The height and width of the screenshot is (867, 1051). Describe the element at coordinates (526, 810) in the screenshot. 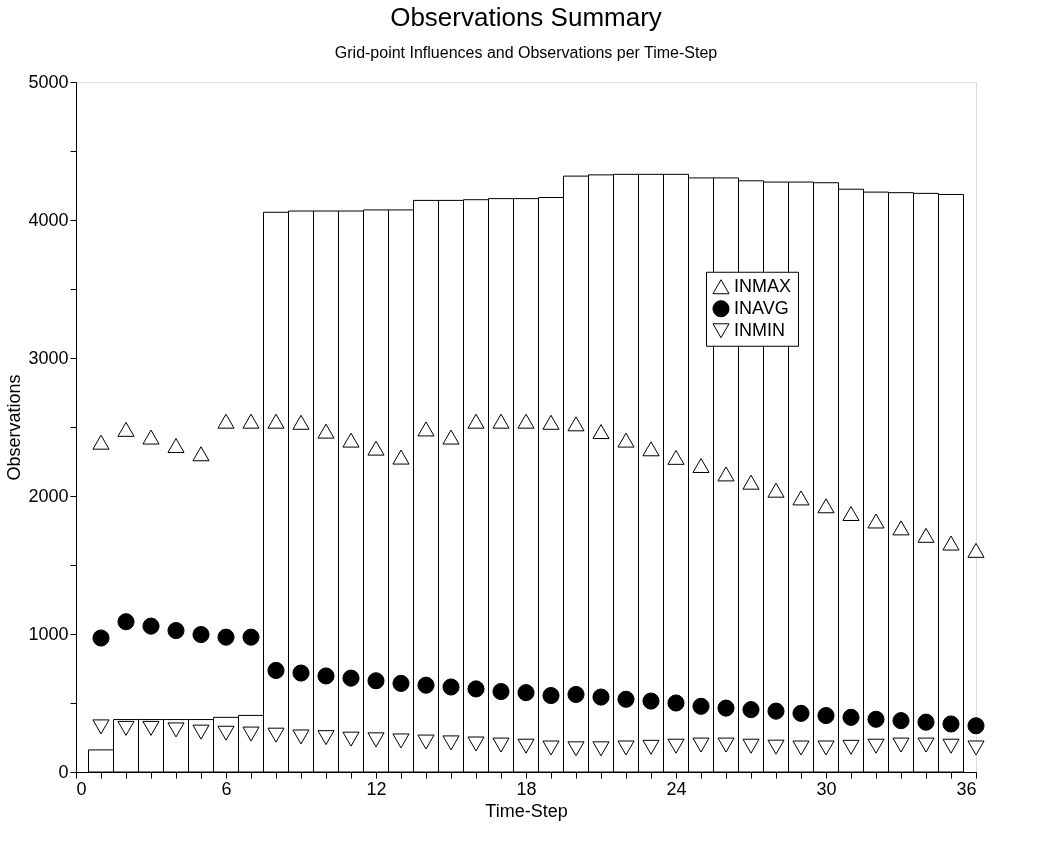

I see `x-axis-title: Time-Step` at that location.